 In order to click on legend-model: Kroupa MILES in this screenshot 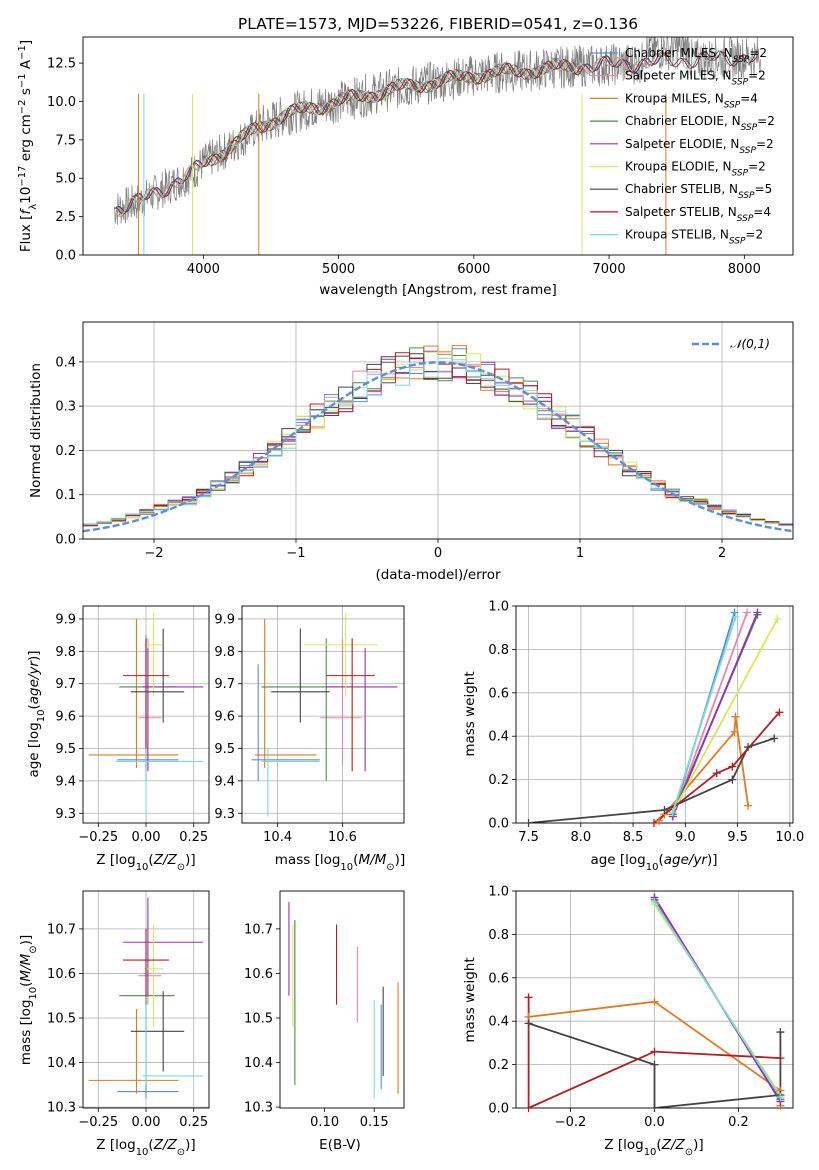, I will do `click(666, 98)`.